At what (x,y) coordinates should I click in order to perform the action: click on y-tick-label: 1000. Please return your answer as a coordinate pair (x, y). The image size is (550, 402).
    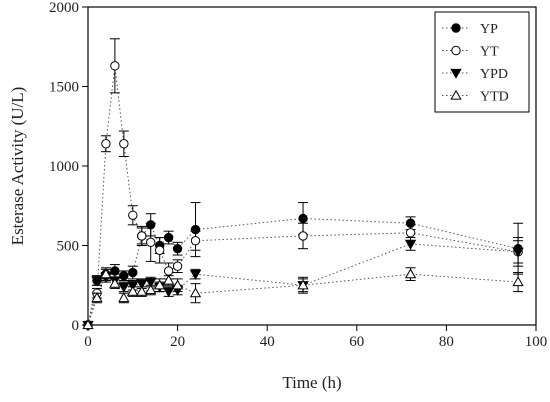
    Looking at the image, I should click on (64, 167).